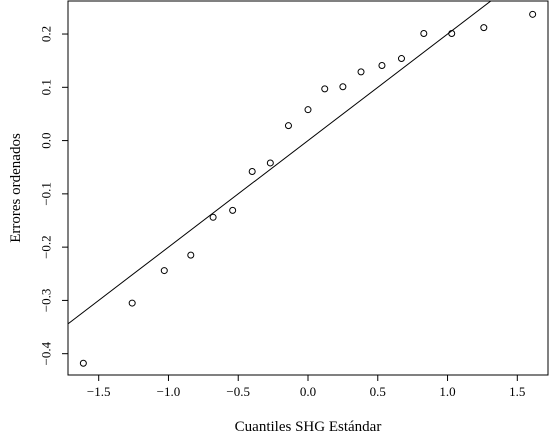  I want to click on y-axis: −0.4 −0.3 −0.2 −0.1 0.0 0.1 0.2, so click(53, 195).